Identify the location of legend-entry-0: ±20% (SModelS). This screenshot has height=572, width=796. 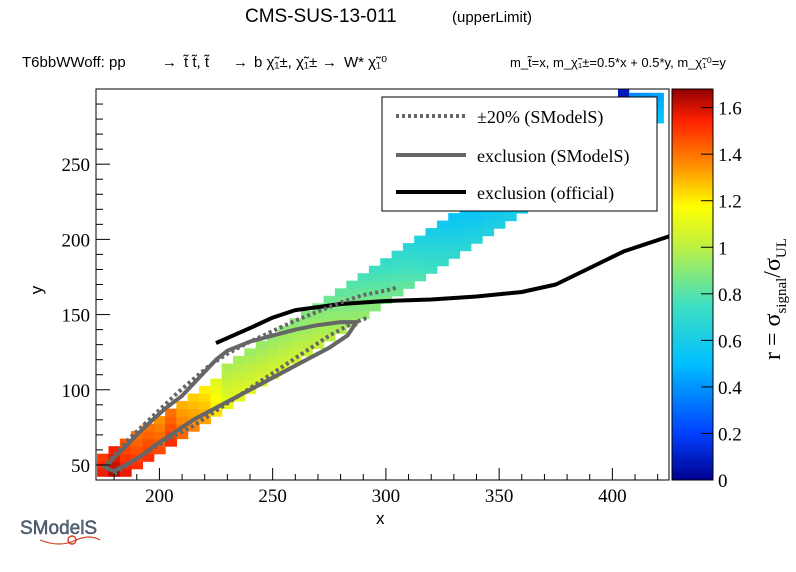
(540, 117).